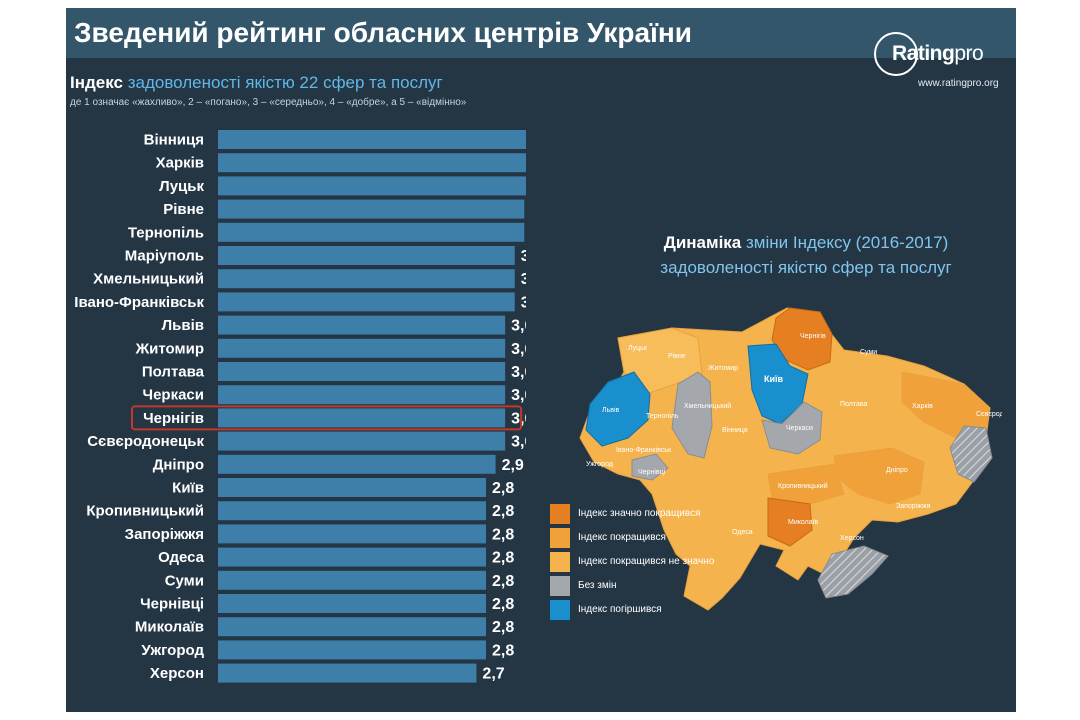 Image resolution: width=1080 pixels, height=720 pixels. What do you see at coordinates (852, 538) in the screenshot?
I see `map-city-label: Херсон` at bounding box center [852, 538].